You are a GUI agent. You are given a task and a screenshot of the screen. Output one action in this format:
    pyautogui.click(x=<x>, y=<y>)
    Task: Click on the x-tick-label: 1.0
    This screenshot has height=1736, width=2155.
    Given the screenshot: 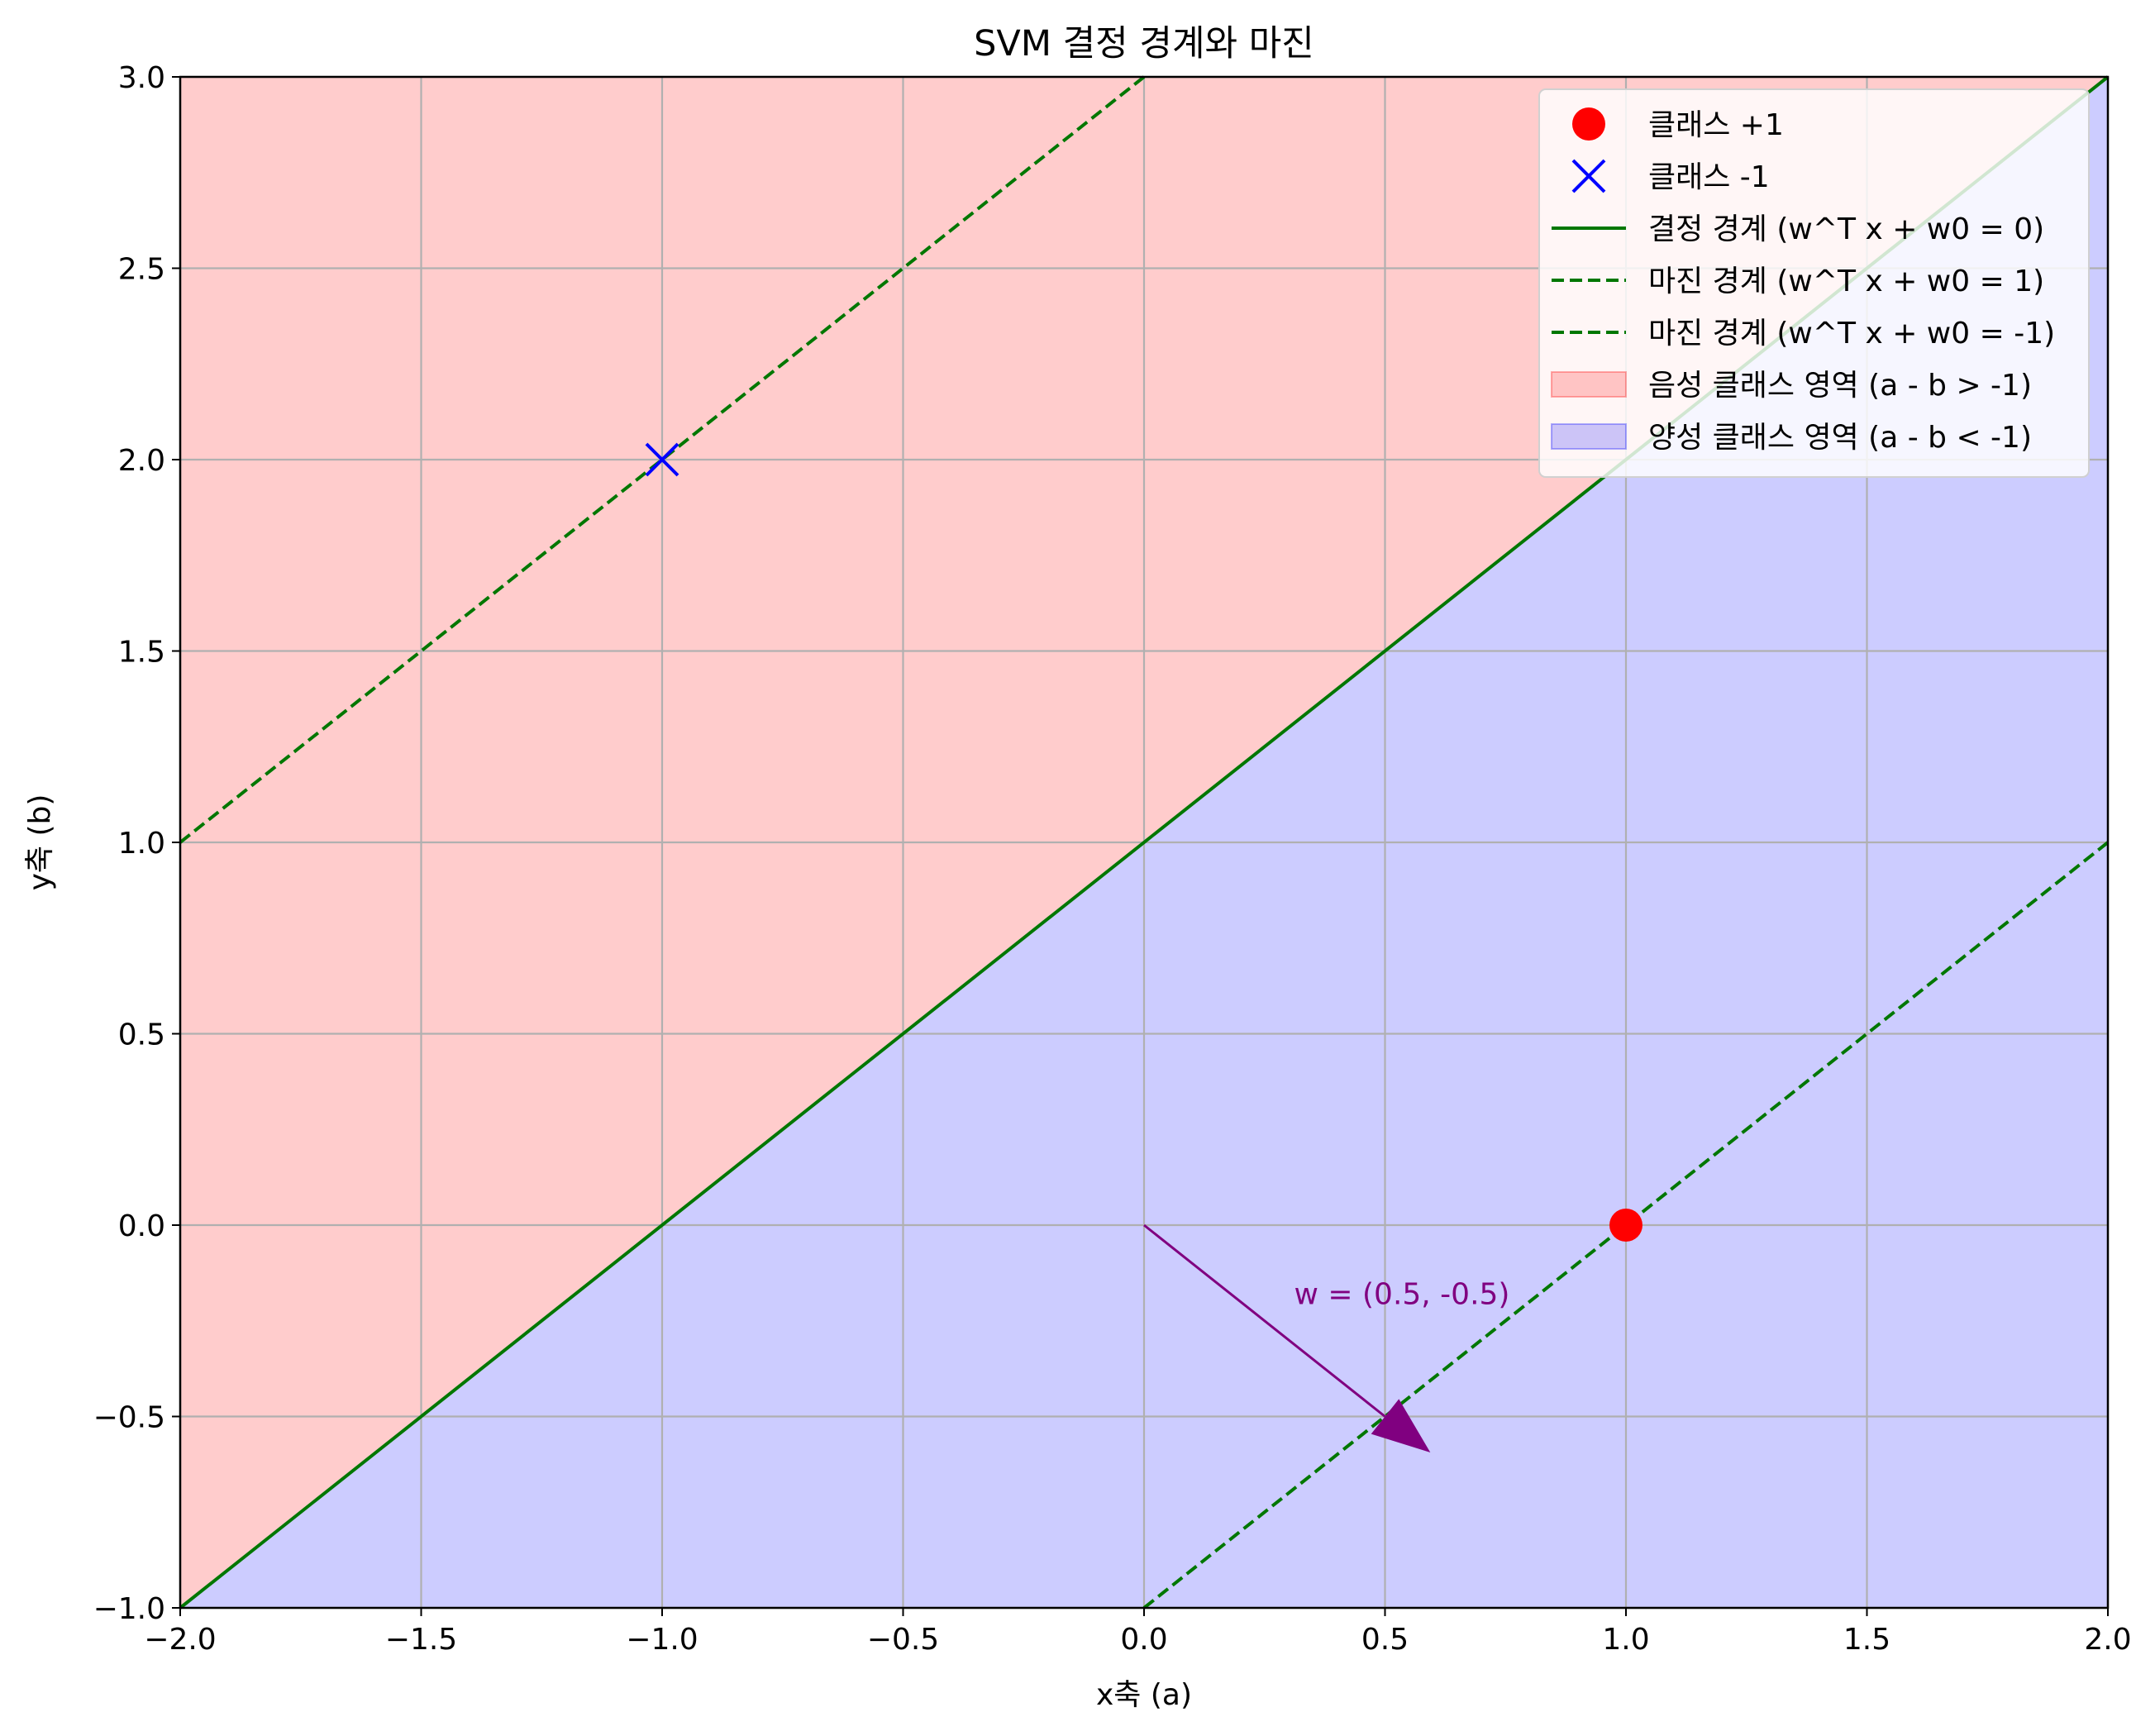 What is the action you would take?
    pyautogui.click(x=1625, y=1640)
    